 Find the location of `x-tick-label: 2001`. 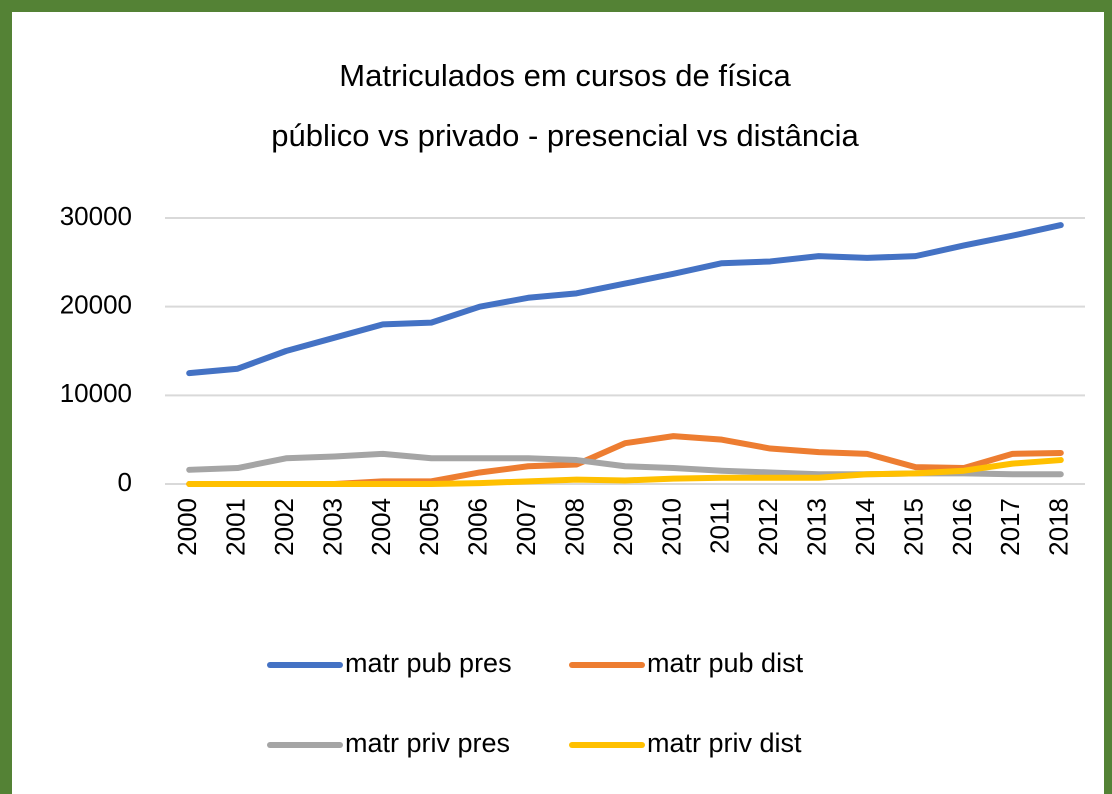

x-tick-label: 2001 is located at coordinates (236, 527).